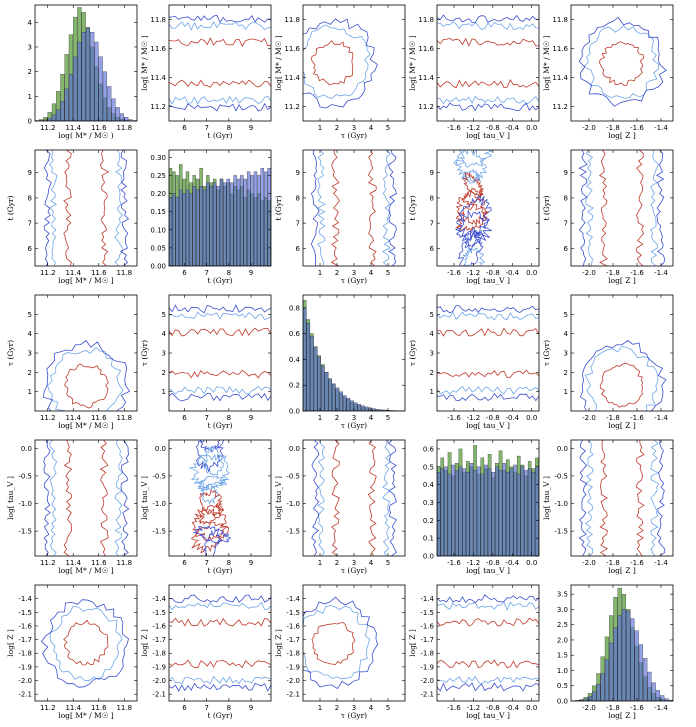 This screenshot has width=696, height=727. Describe the element at coordinates (278, 643) in the screenshot. I see `y-axis-label: log[ Z ]` at that location.